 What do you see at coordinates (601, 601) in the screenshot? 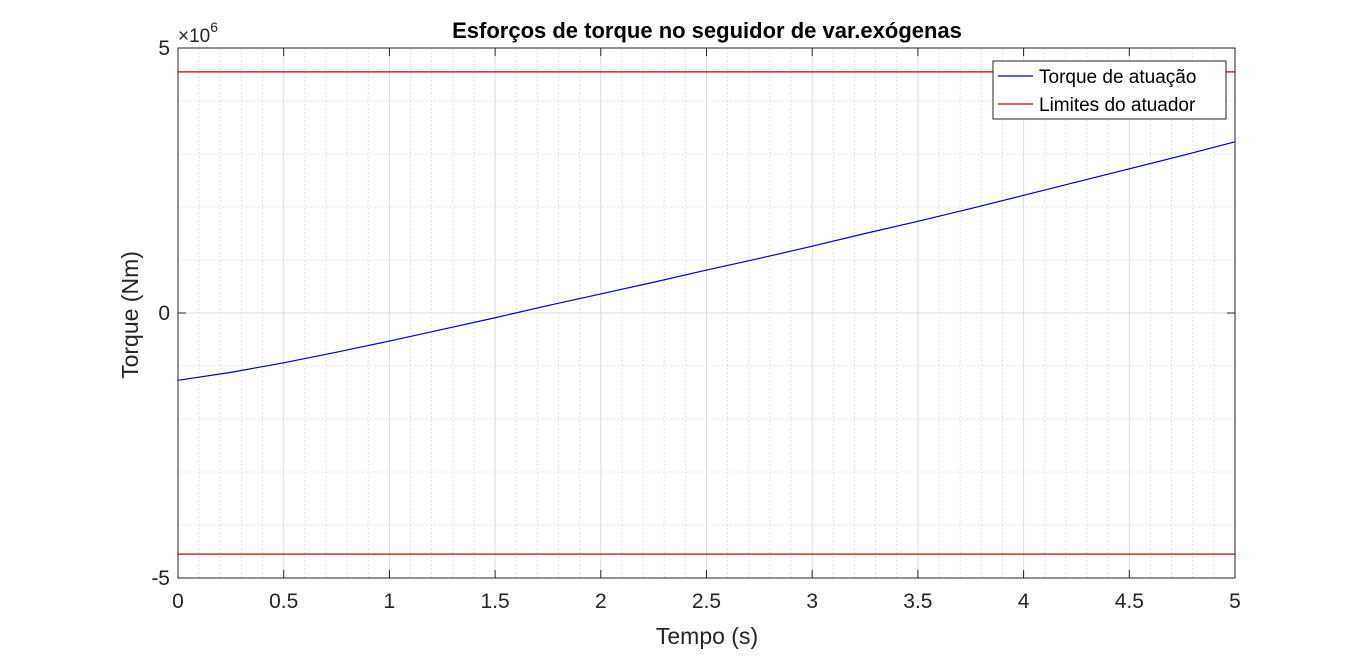
I see `x-tick-label: 2` at bounding box center [601, 601].